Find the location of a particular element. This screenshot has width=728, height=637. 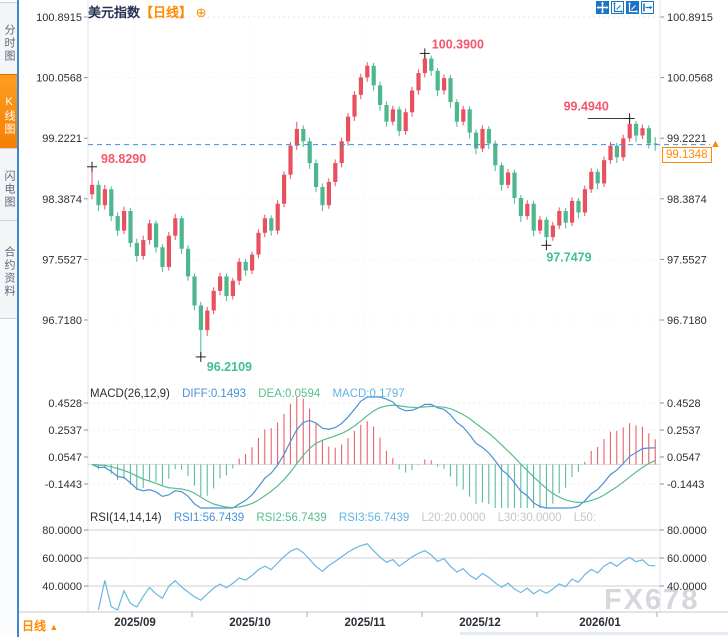

chart-toolbar is located at coordinates (625, 7).